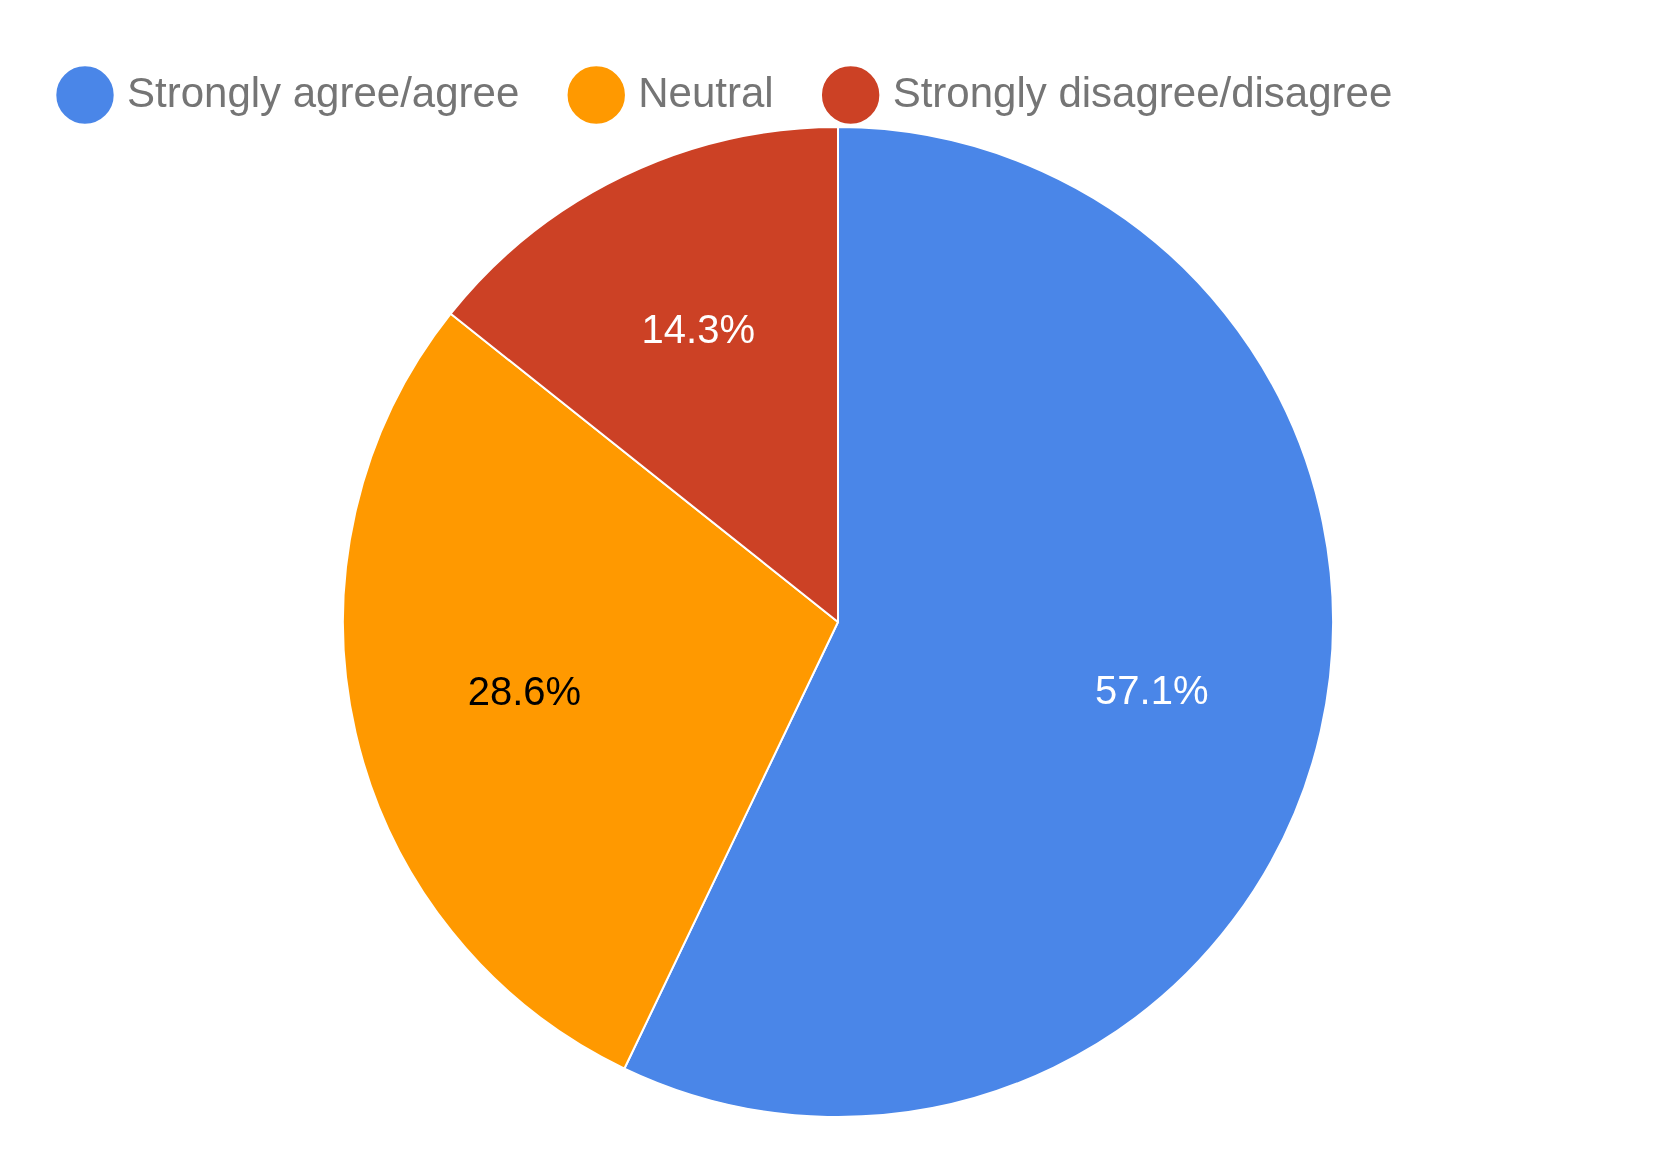 The height and width of the screenshot is (1149, 1678). What do you see at coordinates (706, 92) in the screenshot?
I see `legend-label: Neutral` at bounding box center [706, 92].